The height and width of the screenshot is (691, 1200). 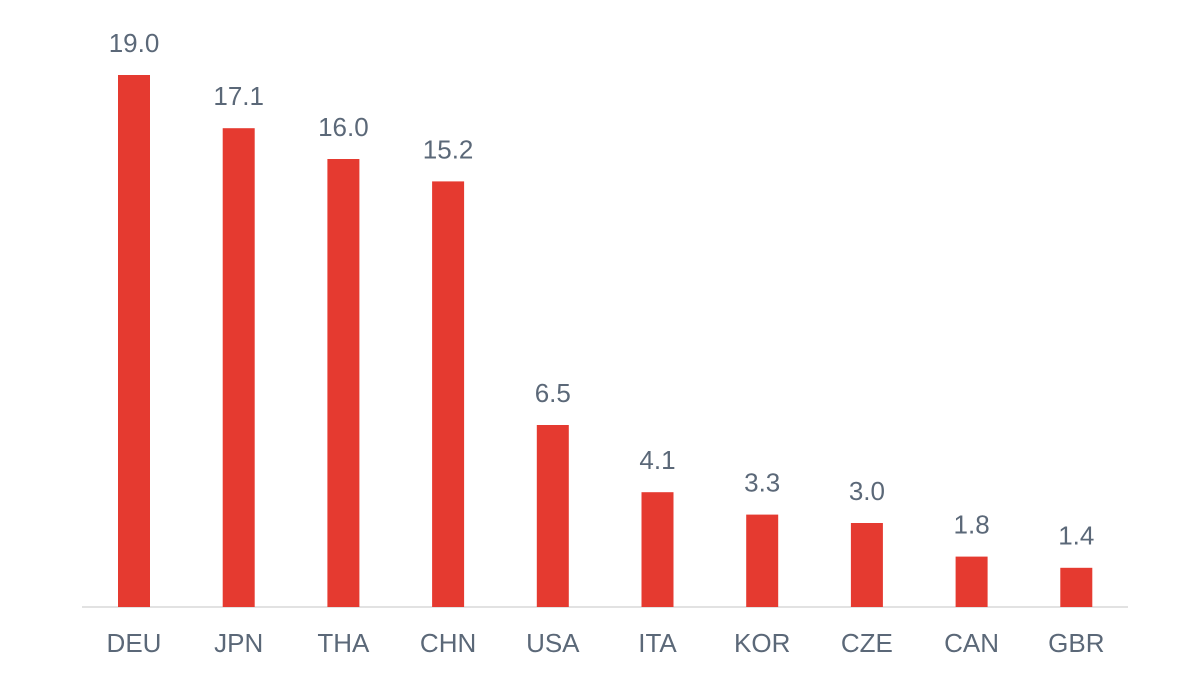 What do you see at coordinates (657, 643) in the screenshot?
I see `x-tick-label: ITA` at bounding box center [657, 643].